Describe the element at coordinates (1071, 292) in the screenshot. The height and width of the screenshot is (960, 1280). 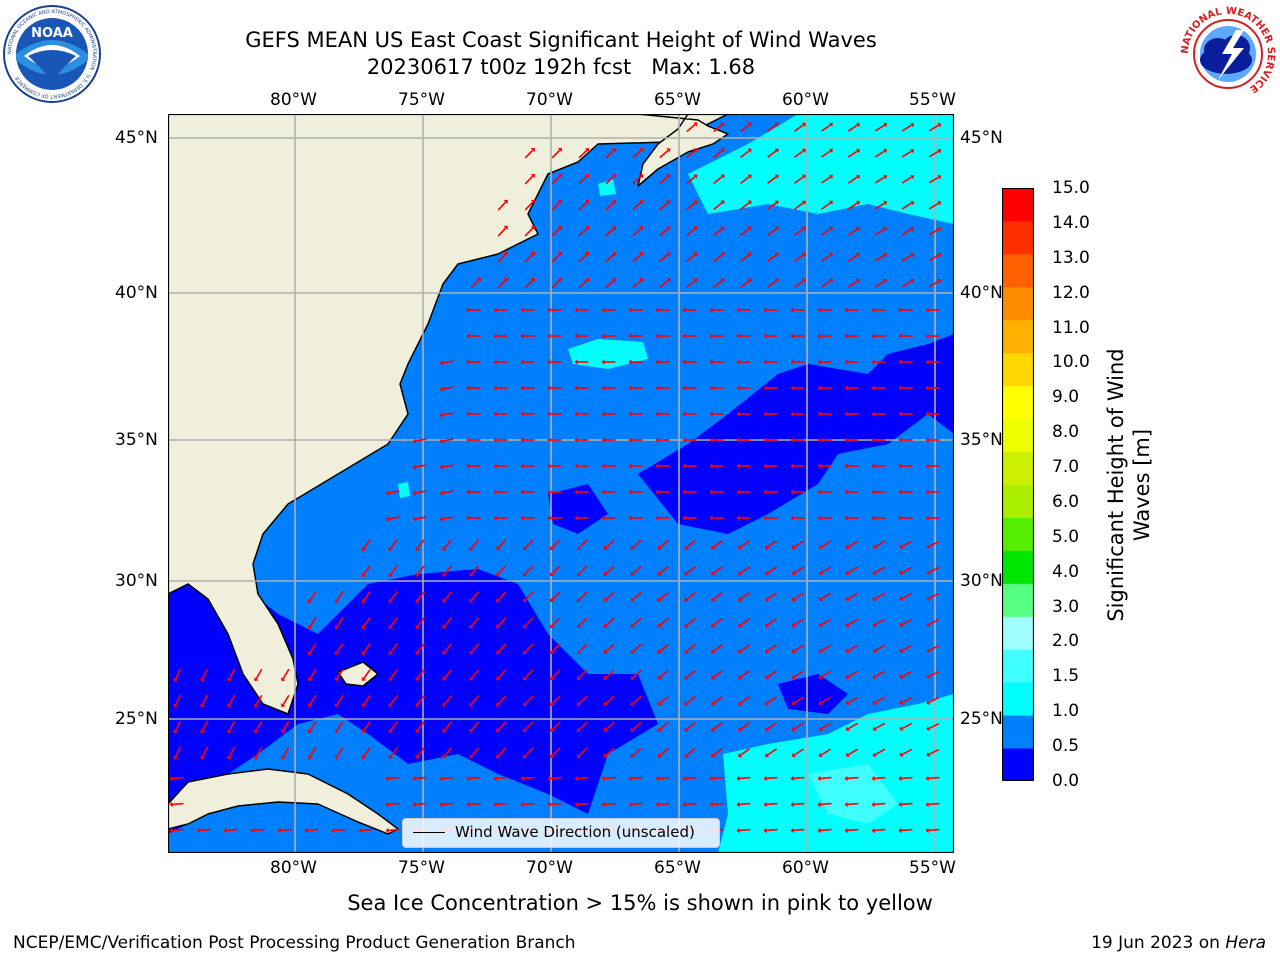
I see `colorbar-tick: 12.0` at that location.